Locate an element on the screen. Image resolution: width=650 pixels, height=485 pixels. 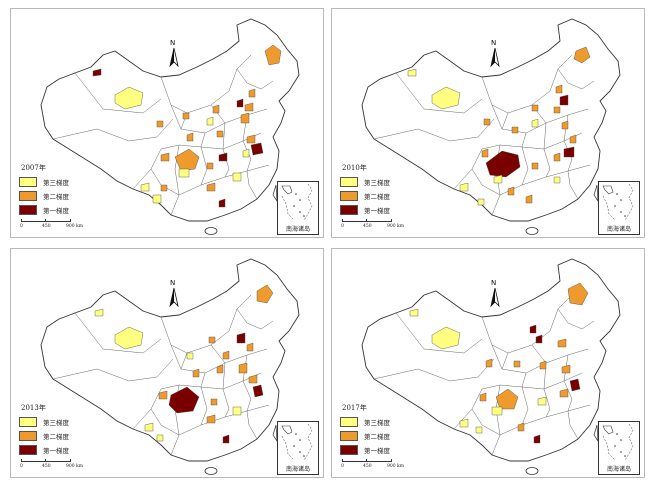
panel-year: 2017年 is located at coordinates (354, 408).